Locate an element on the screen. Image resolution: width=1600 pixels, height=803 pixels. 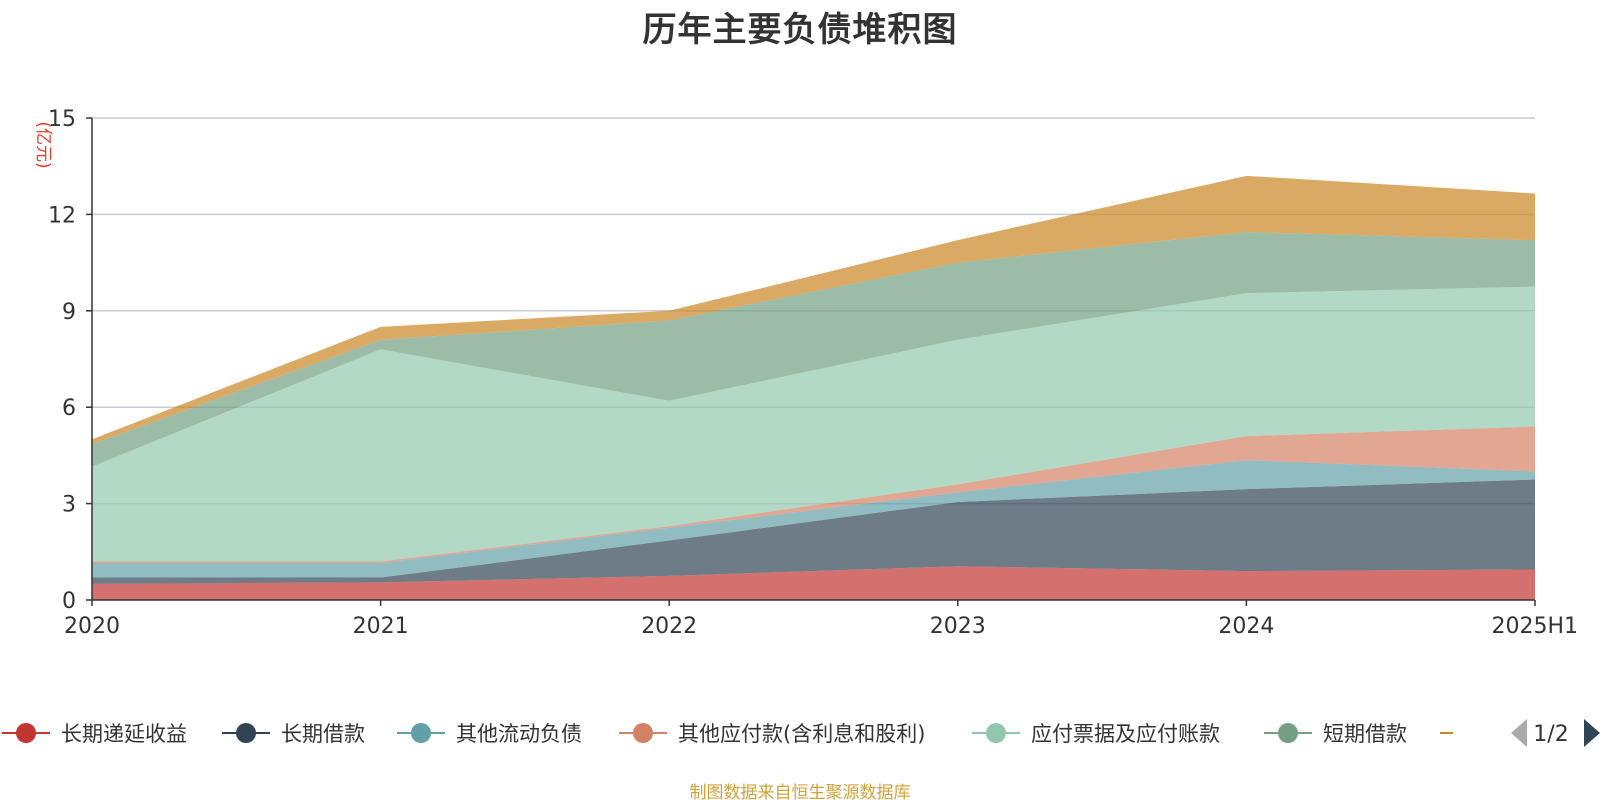
y-unit-label: (亿元) is located at coordinates (43, 144).